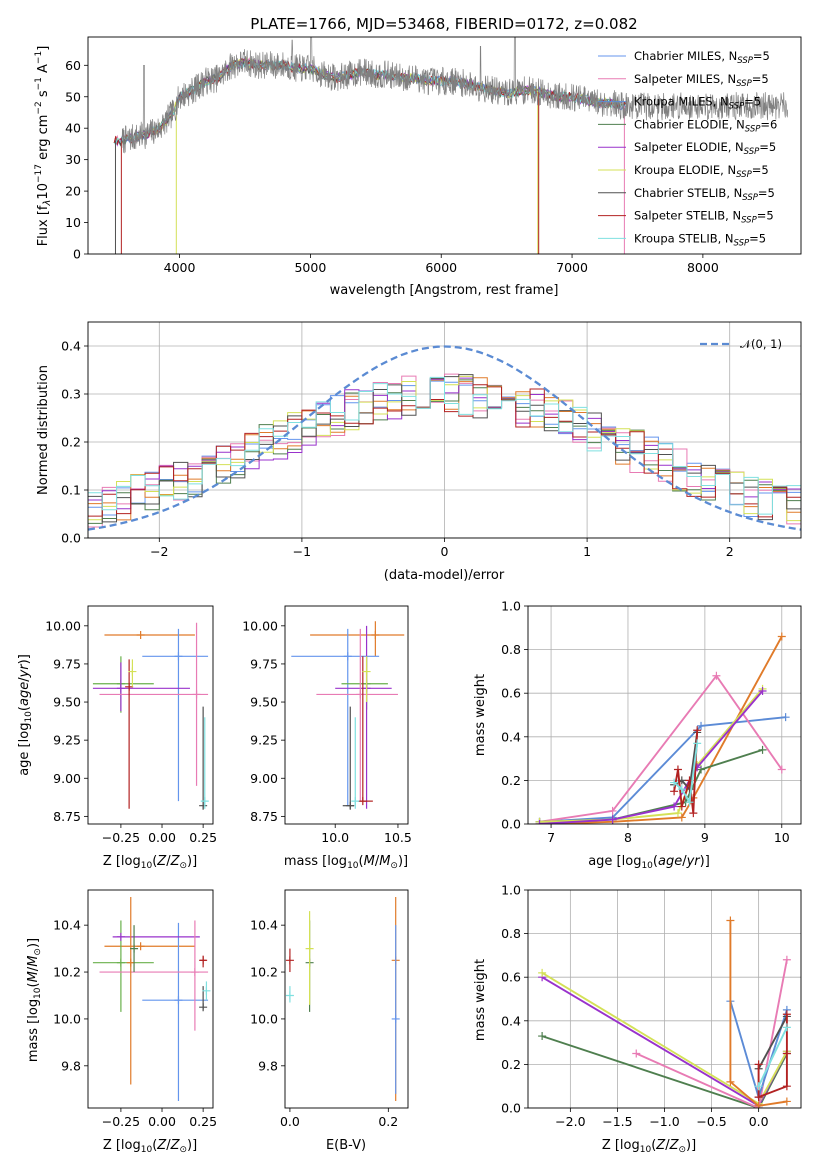 The image size is (819, 1170). What do you see at coordinates (268, 1065) in the screenshot?
I see `y-tick-label: 9.8` at bounding box center [268, 1065].